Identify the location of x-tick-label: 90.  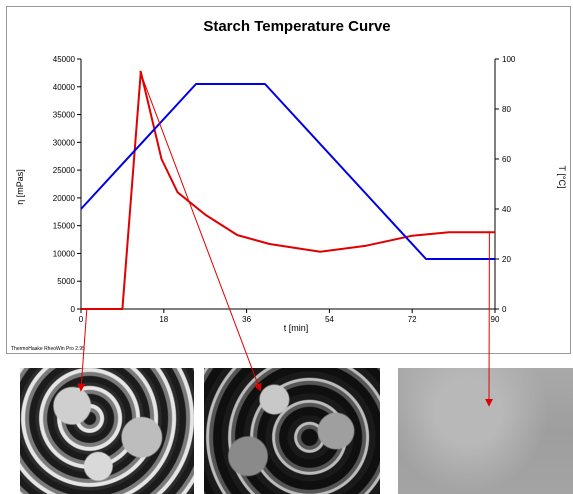
(495, 319).